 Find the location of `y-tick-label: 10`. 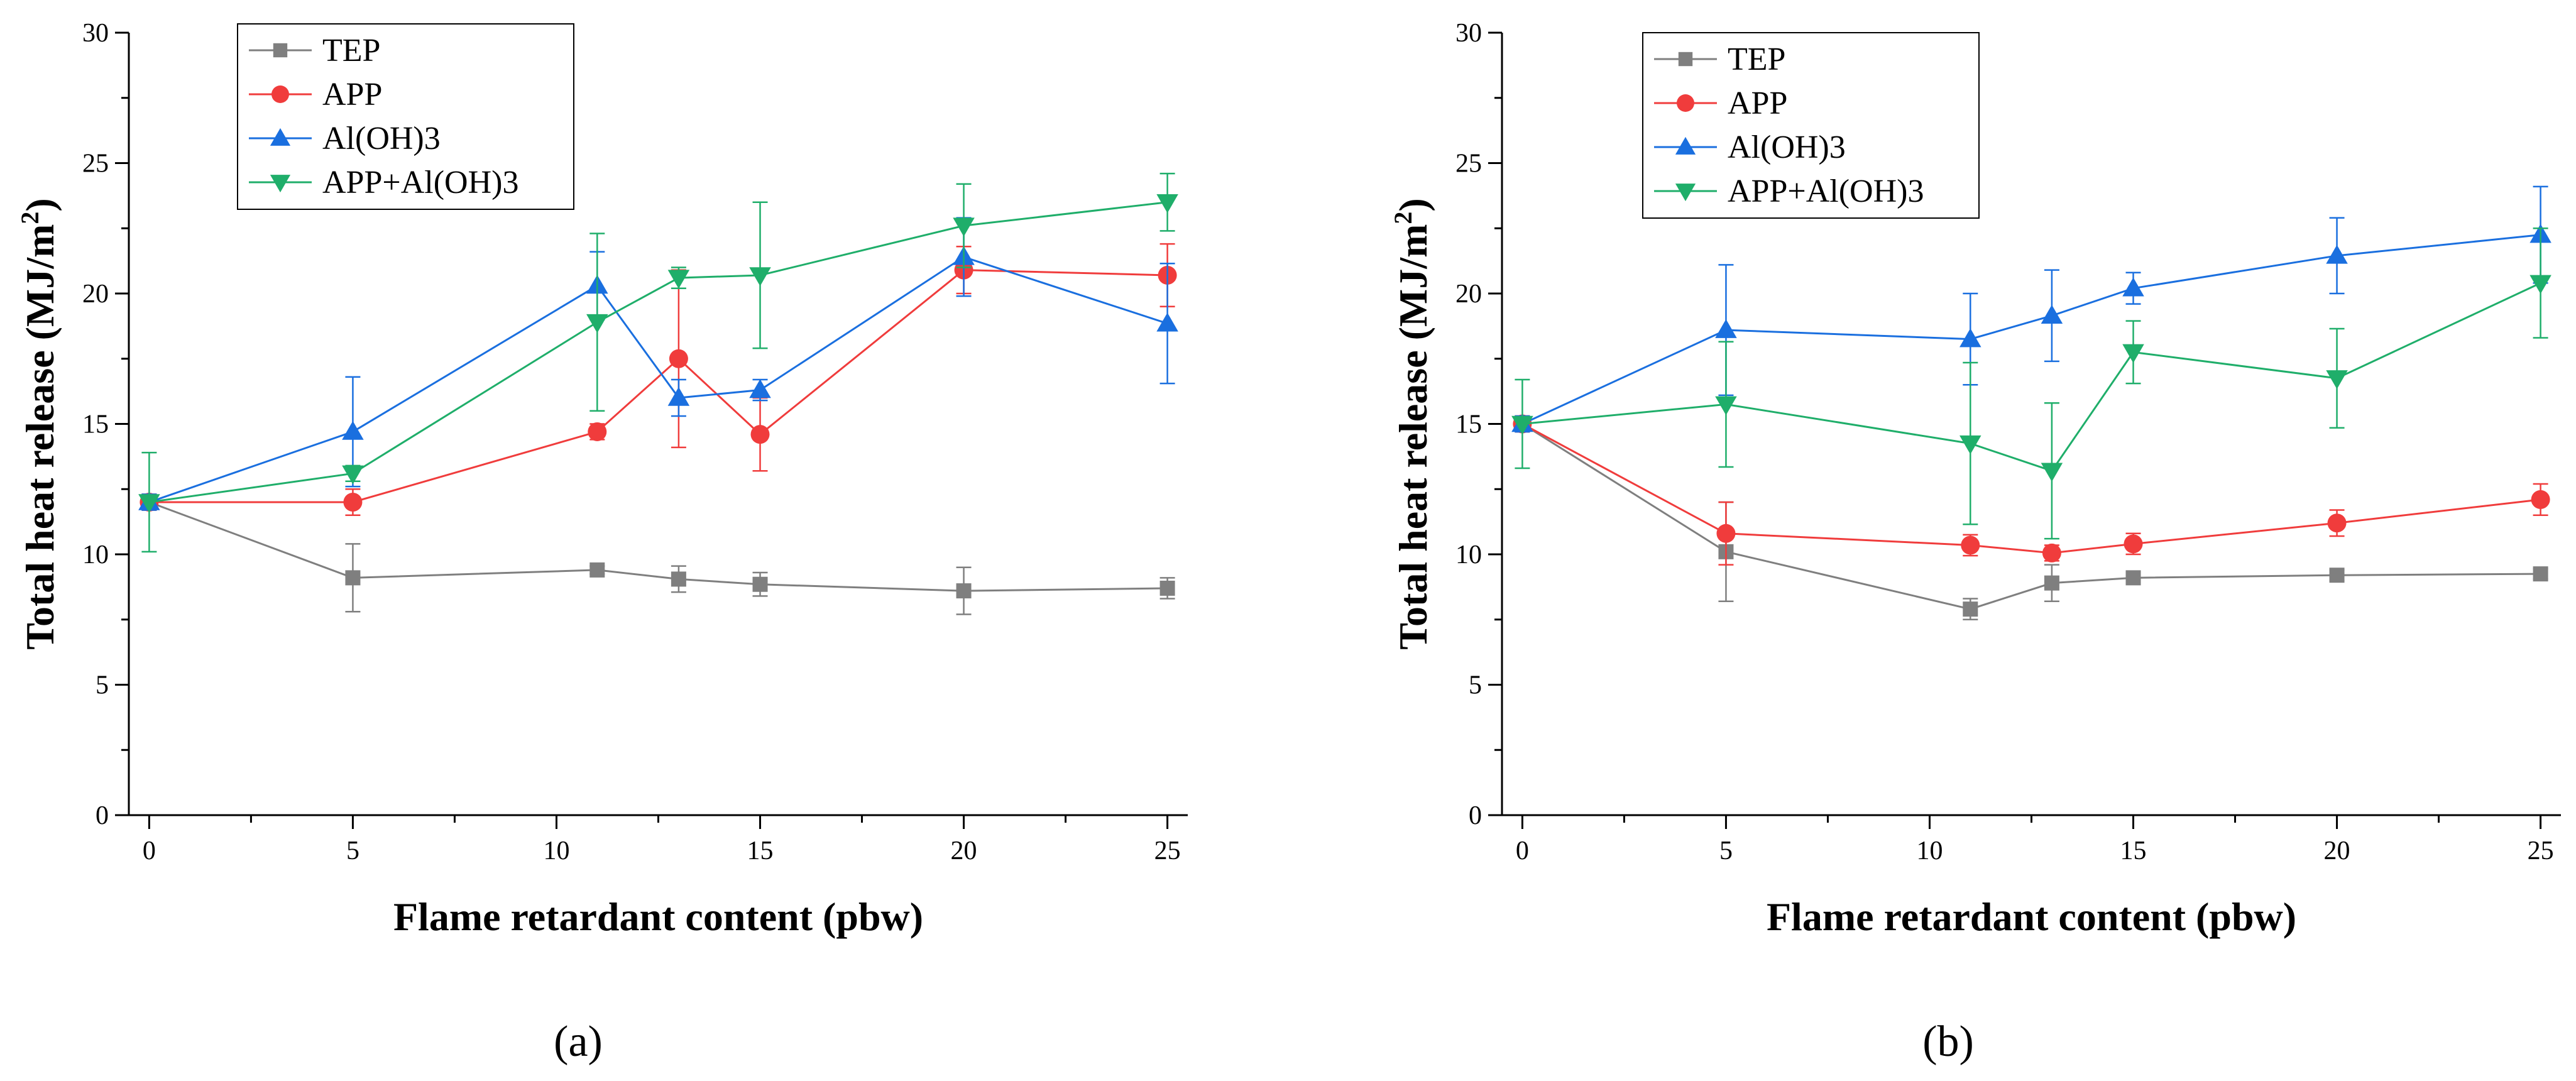

y-tick-label: 10 is located at coordinates (95, 554).